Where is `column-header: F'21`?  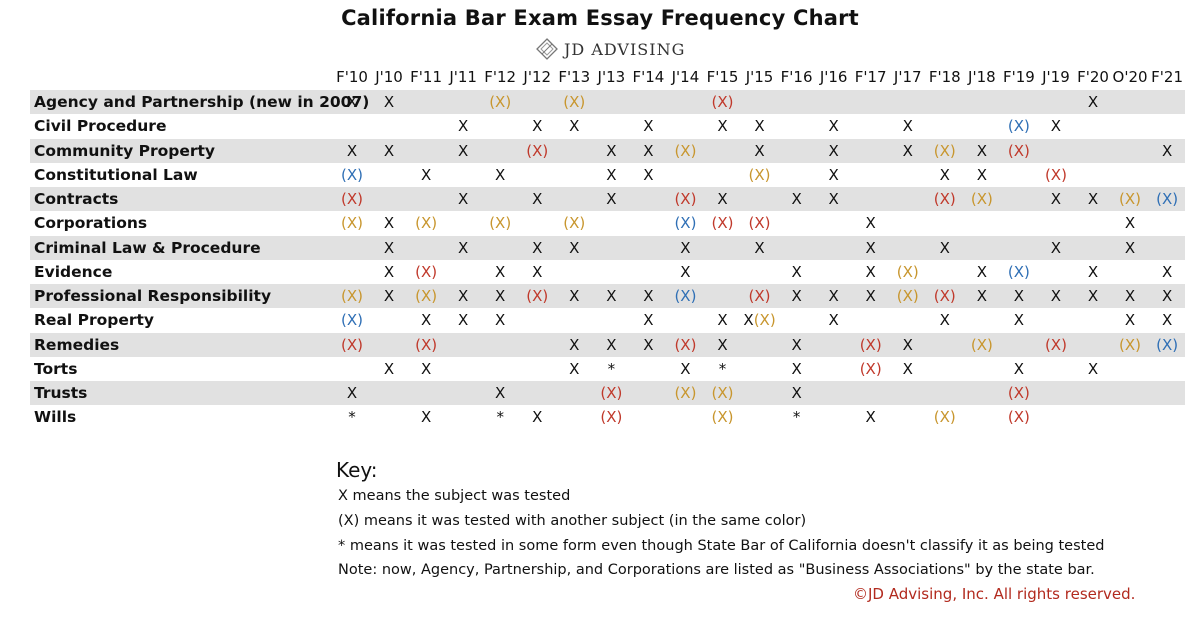
column-header: F'21 is located at coordinates (1167, 77).